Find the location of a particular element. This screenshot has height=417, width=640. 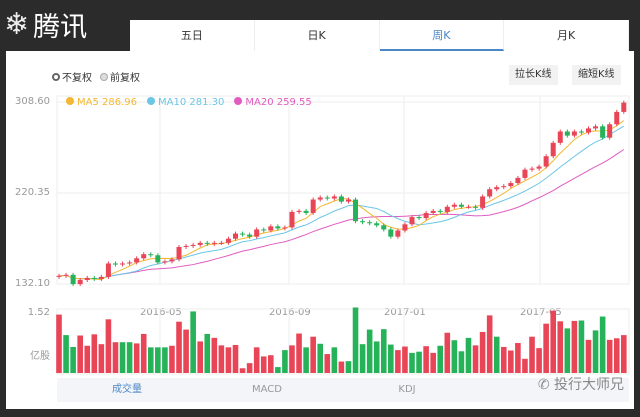

legend-ma20: MA20 259.55 is located at coordinates (273, 102).